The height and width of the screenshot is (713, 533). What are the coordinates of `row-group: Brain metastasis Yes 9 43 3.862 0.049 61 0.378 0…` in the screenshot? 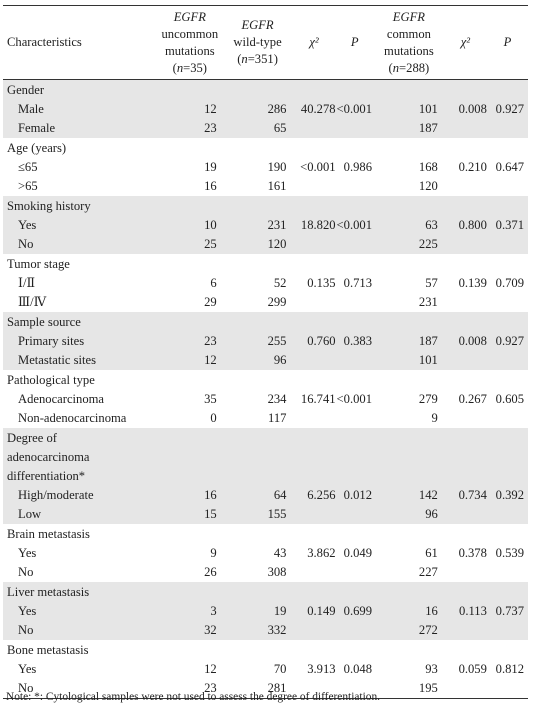 It's located at (265, 553).